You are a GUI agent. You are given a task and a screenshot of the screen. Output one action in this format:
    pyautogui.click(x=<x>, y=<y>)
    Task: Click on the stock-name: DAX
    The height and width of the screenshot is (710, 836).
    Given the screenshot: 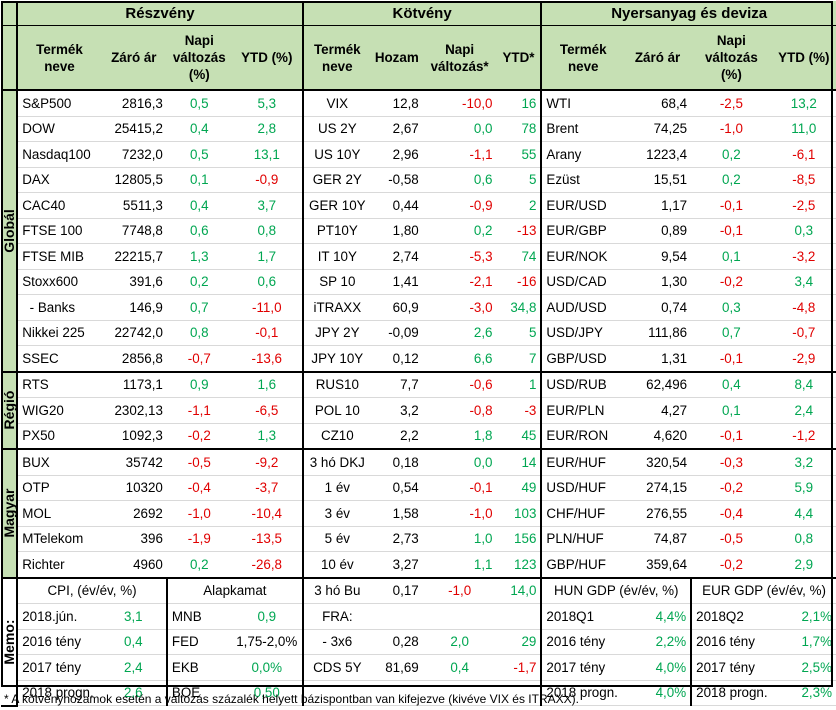 What is the action you would take?
    pyautogui.click(x=59, y=180)
    